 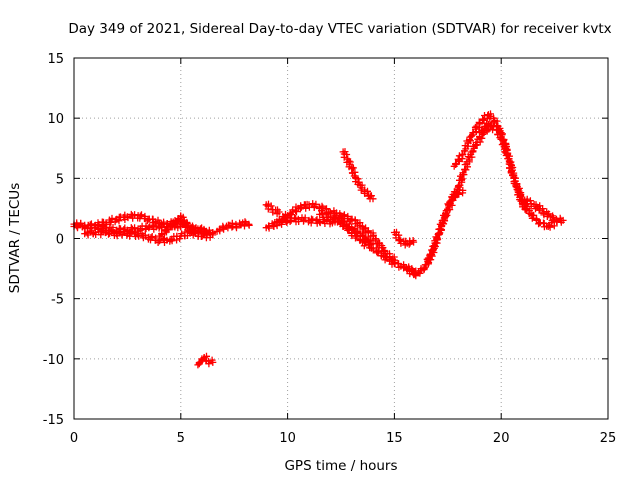 I want to click on x-tick-label: 5, so click(x=181, y=438).